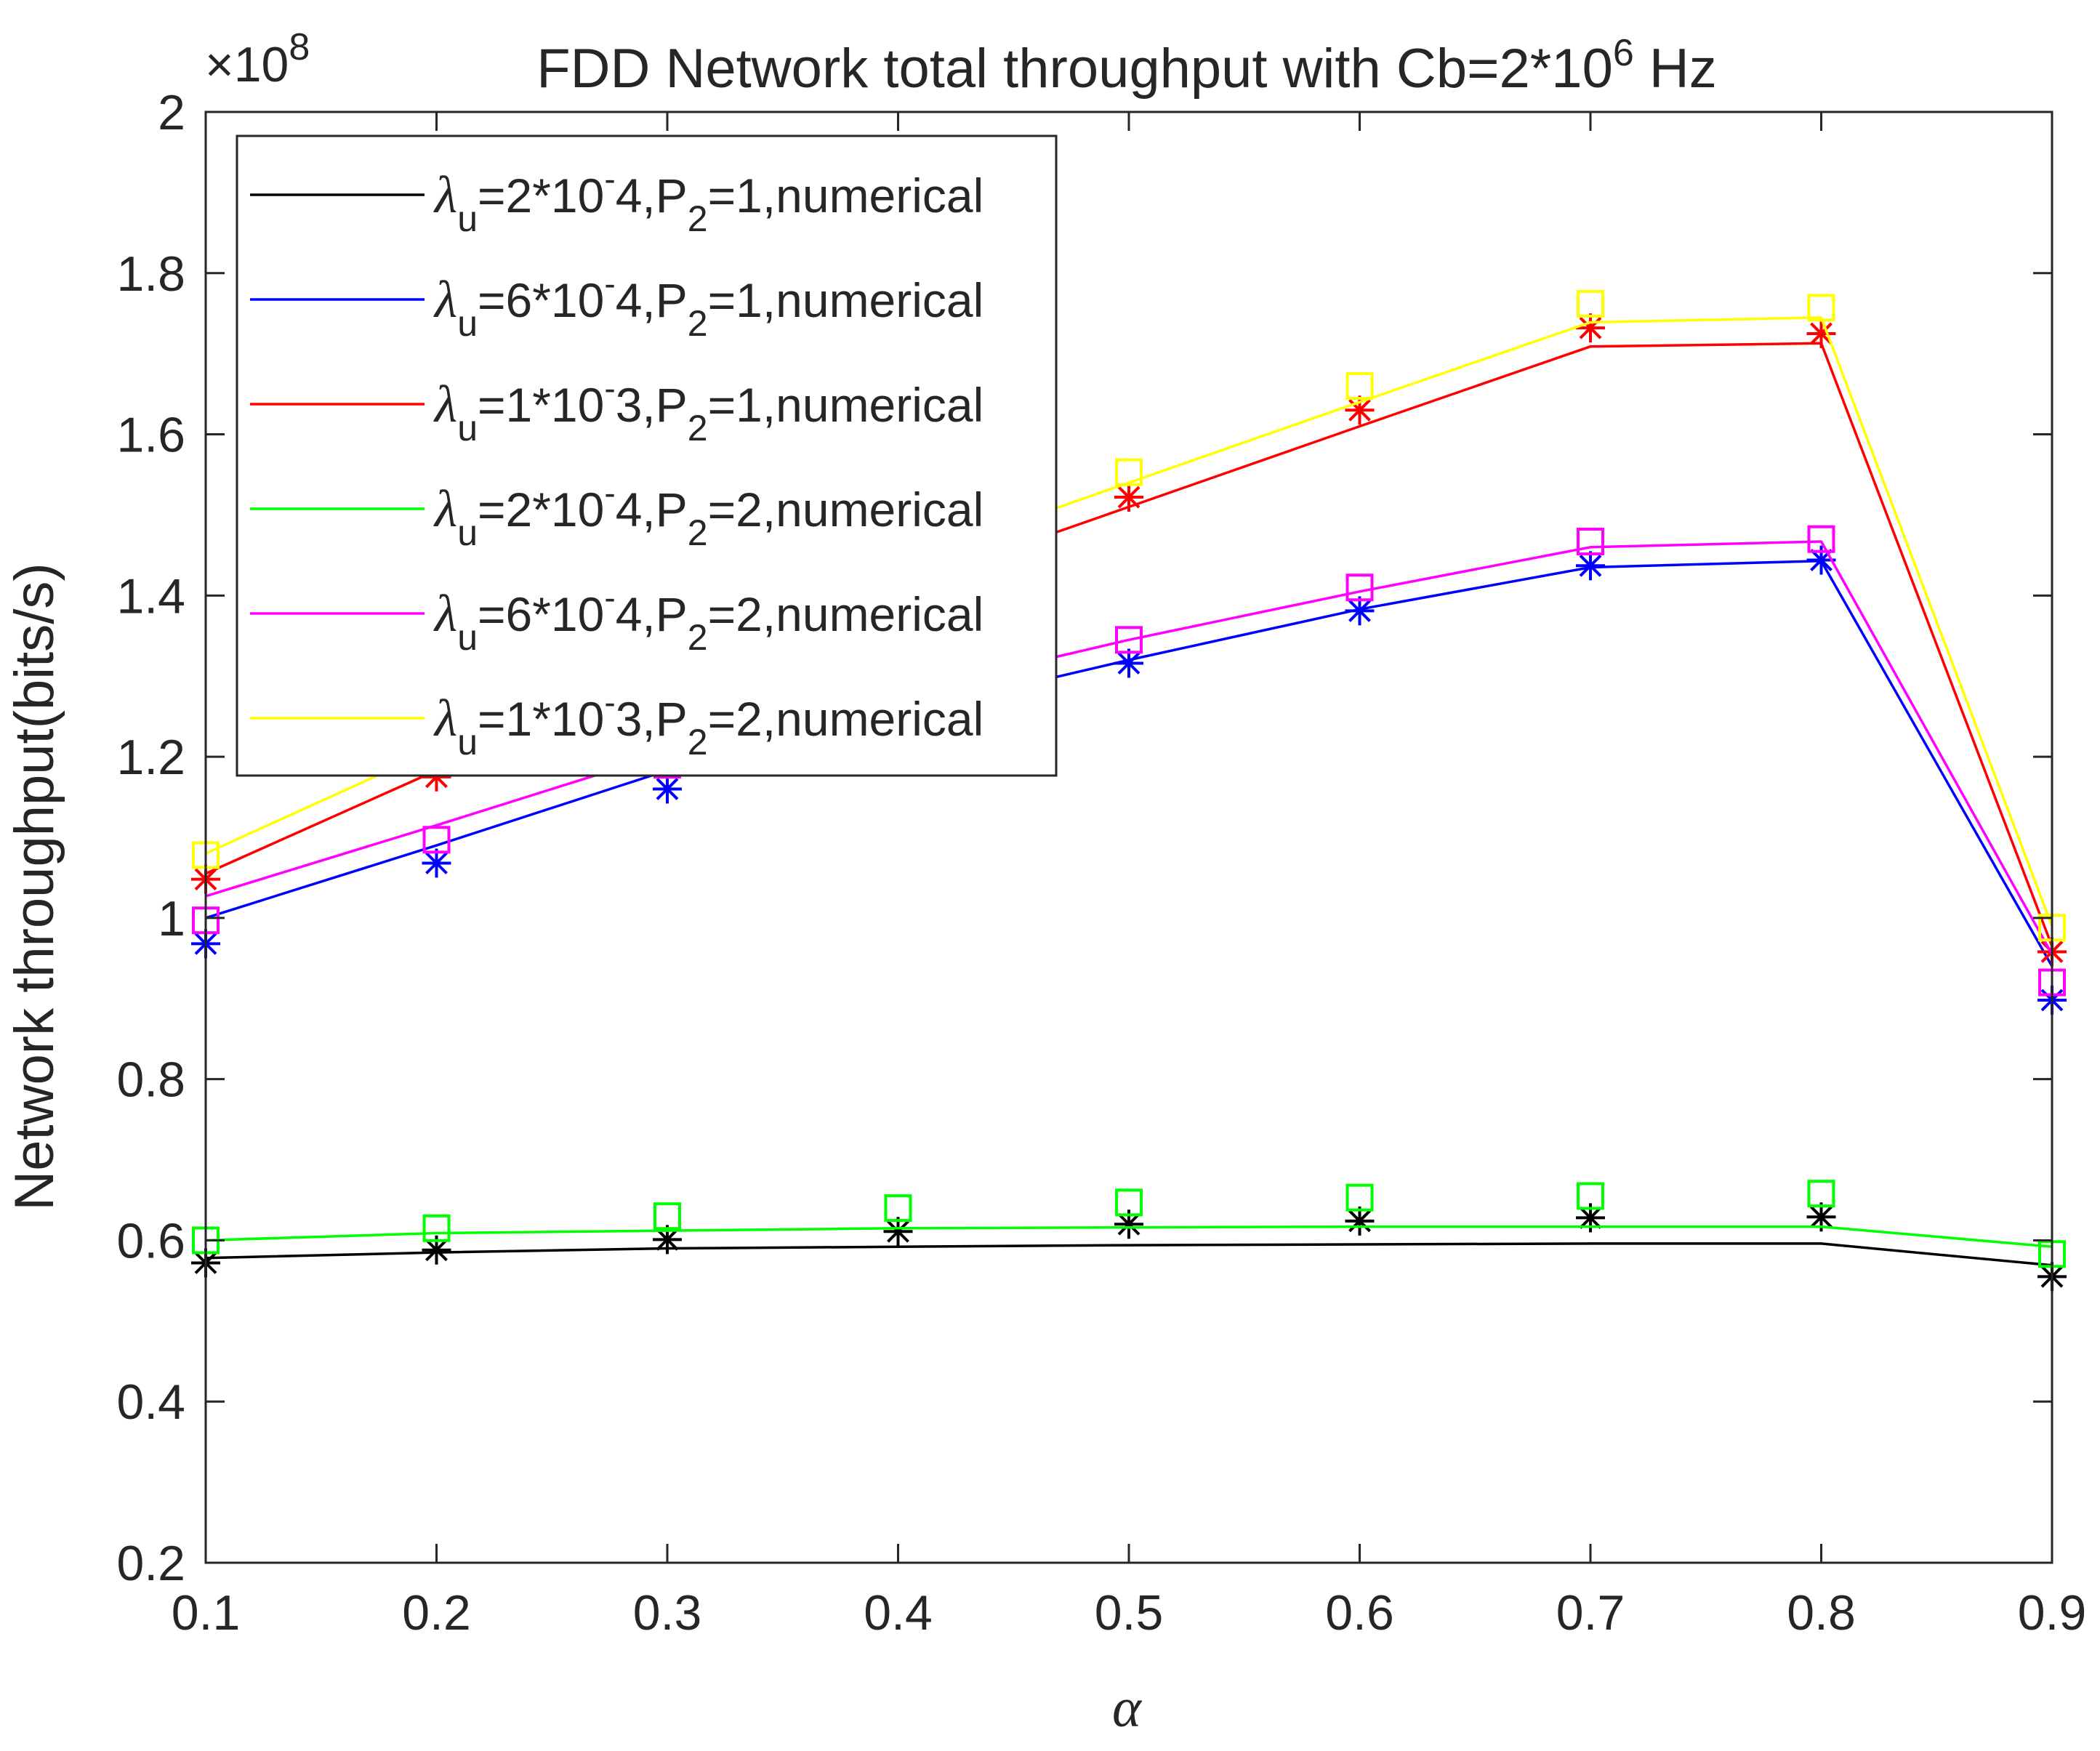 This screenshot has width=2100, height=1751. Describe the element at coordinates (150, 1240) in the screenshot. I see `y-tick-label: 0.6` at that location.